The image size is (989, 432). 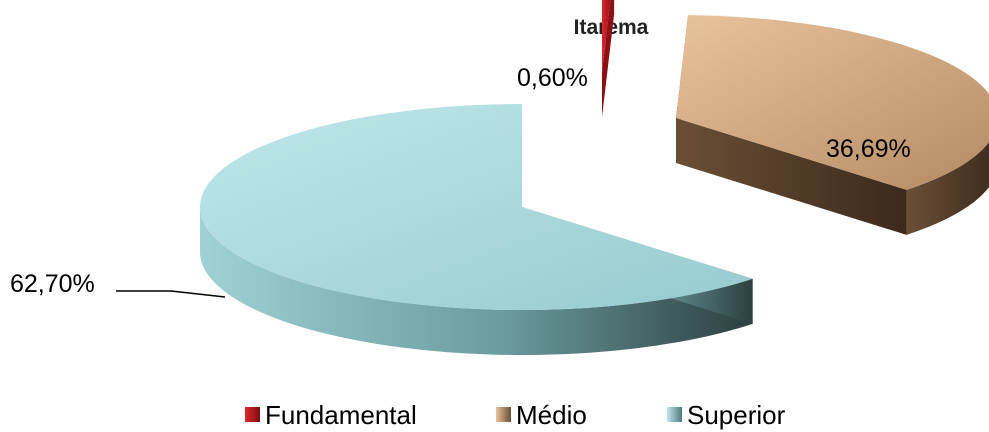 I want to click on pie-slice-fundamental, so click(x=608, y=58).